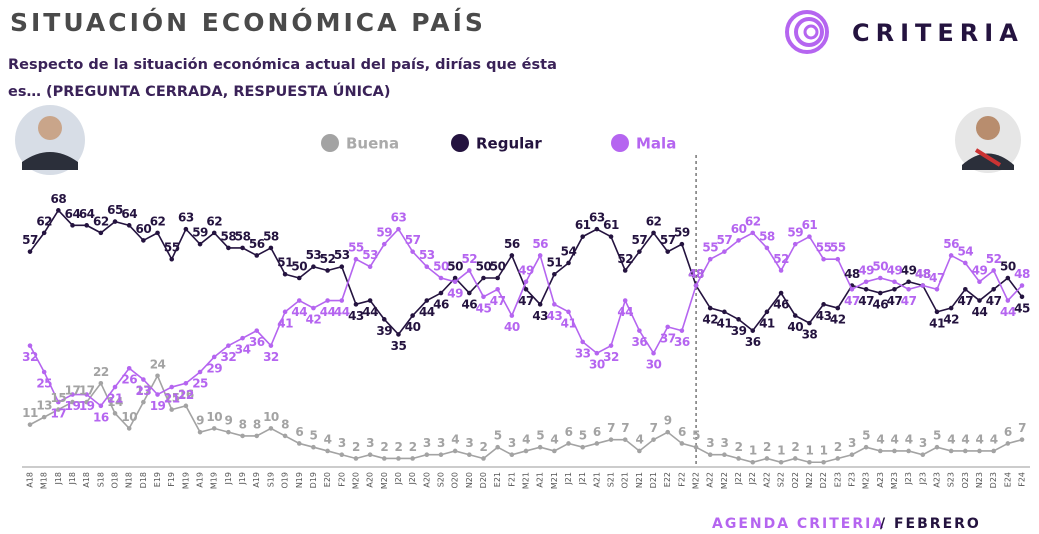  I want to click on x-tick-label: S18, so click(100, 479).